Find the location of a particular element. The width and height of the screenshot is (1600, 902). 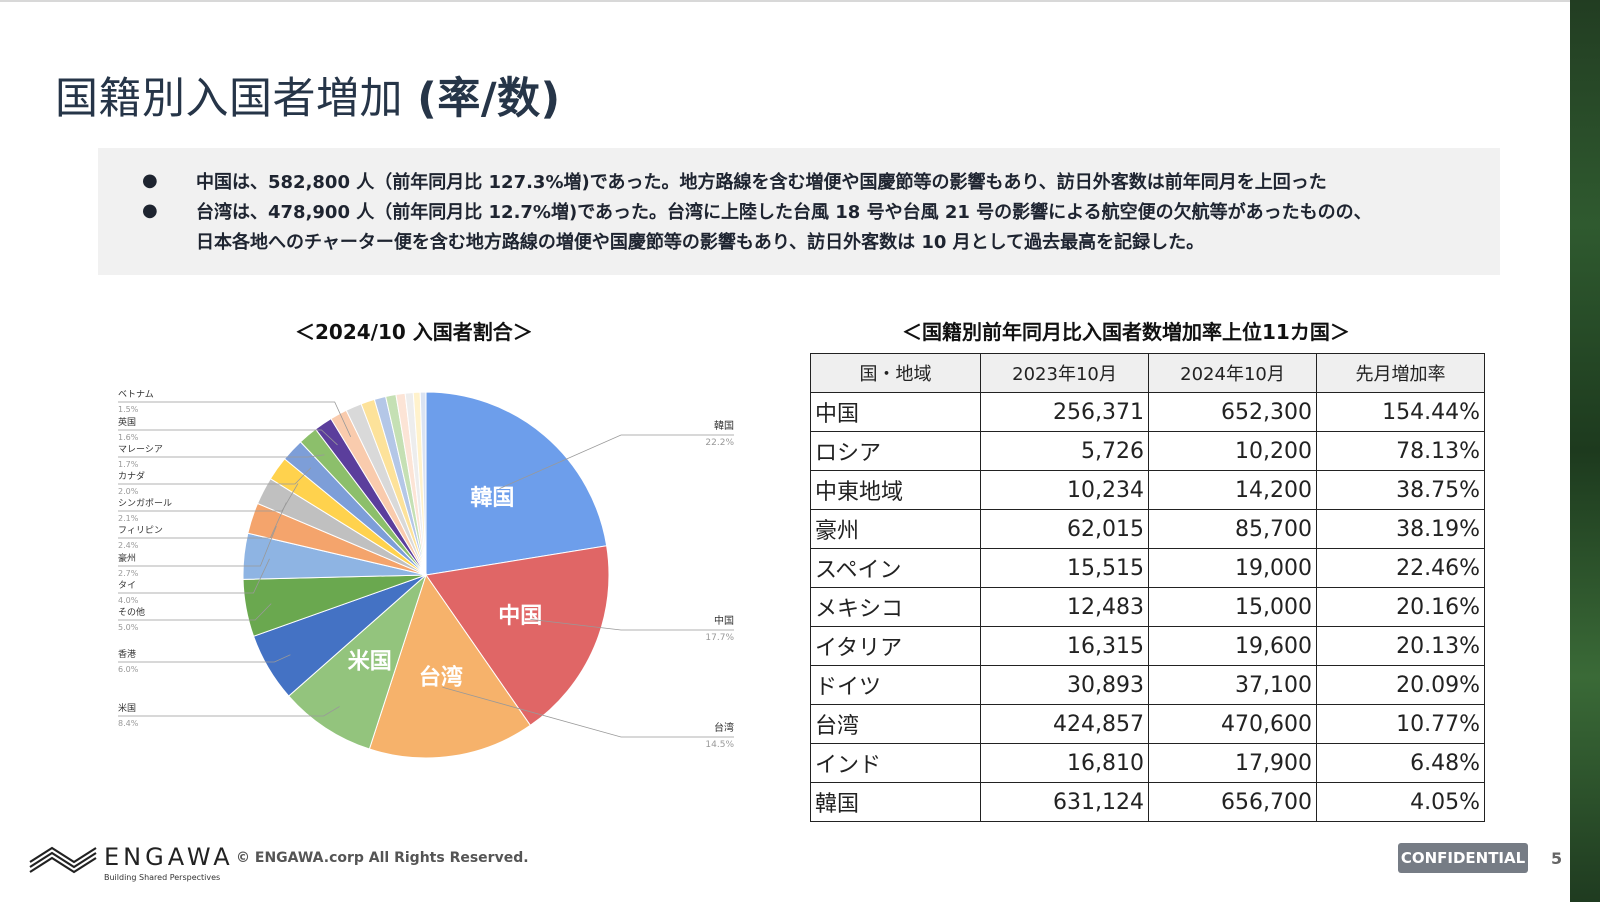

engawa-logo-mark is located at coordinates (63, 860).